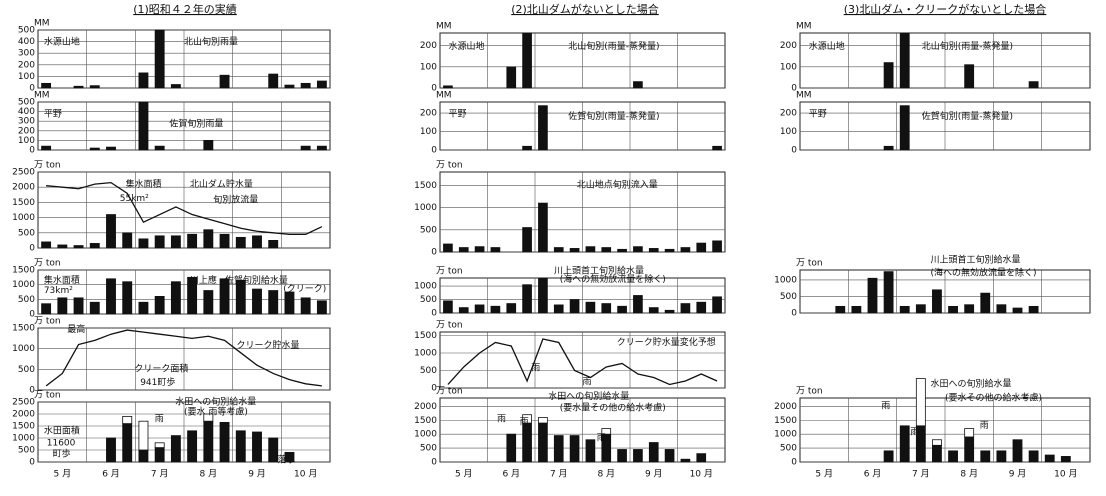 The height and width of the screenshot is (496, 1106). Describe the element at coordinates (425, 407) in the screenshot. I see `y-tick-label: 2000` at that location.